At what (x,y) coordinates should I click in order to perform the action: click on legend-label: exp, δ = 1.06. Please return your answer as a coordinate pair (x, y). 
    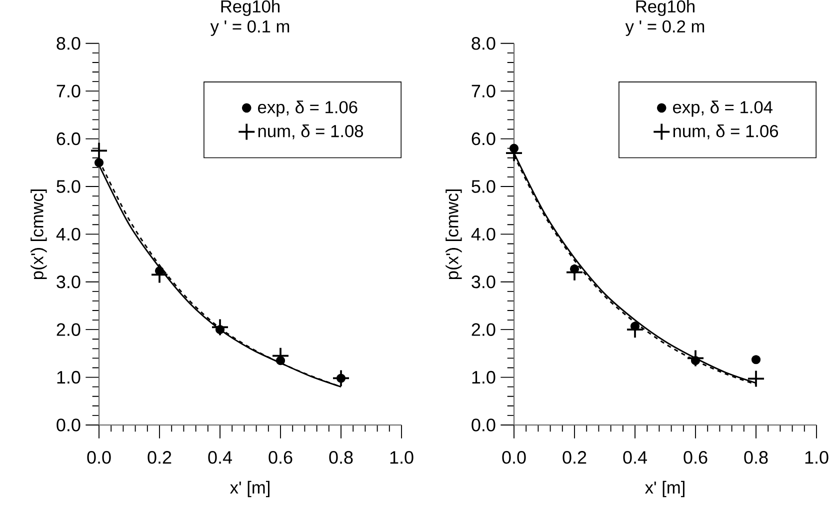
    Looking at the image, I should click on (308, 108).